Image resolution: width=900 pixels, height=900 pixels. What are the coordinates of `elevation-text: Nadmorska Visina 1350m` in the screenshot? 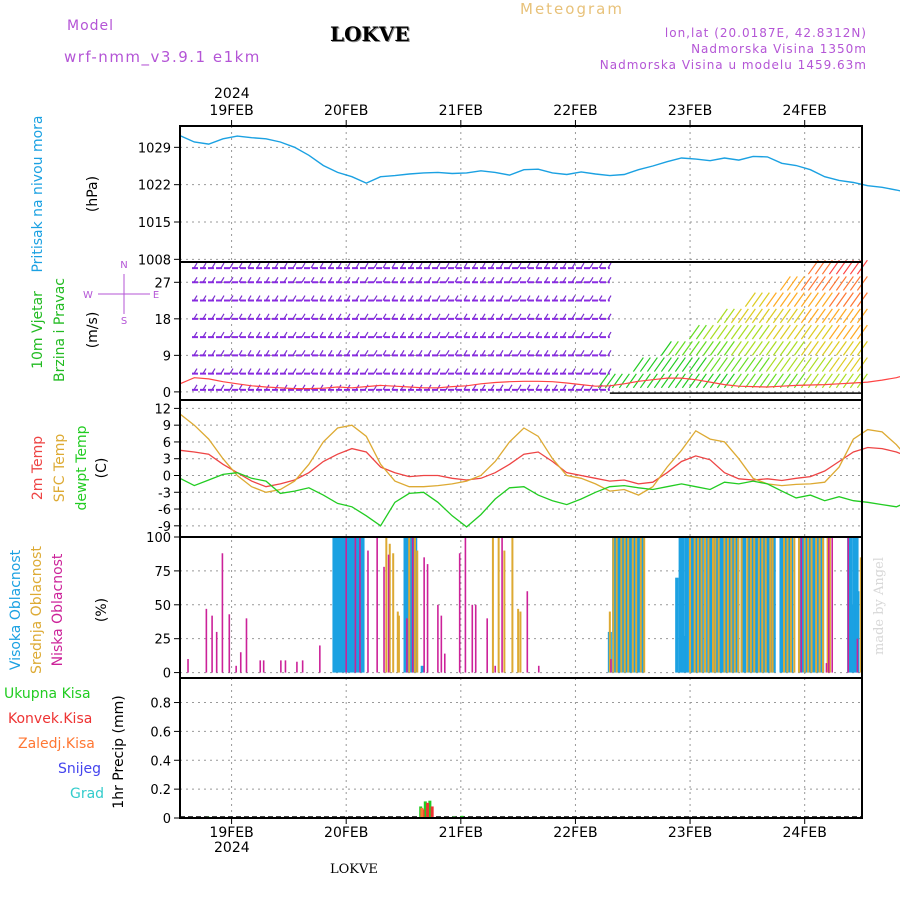 It's located at (779, 49).